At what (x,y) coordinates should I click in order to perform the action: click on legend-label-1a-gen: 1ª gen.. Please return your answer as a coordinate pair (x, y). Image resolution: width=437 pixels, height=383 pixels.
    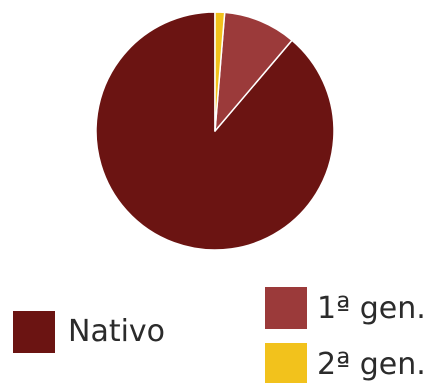
    Looking at the image, I should click on (371, 308).